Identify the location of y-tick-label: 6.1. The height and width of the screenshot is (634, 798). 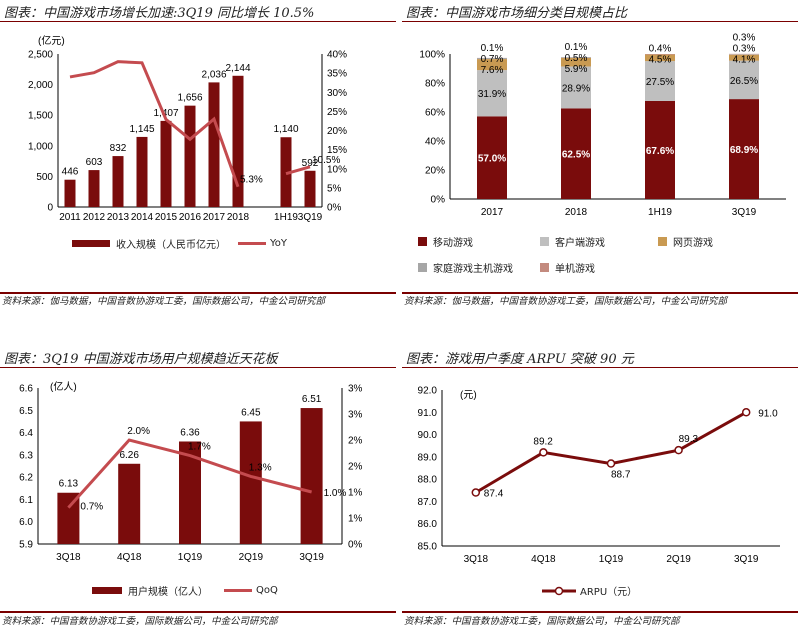
(26, 500).